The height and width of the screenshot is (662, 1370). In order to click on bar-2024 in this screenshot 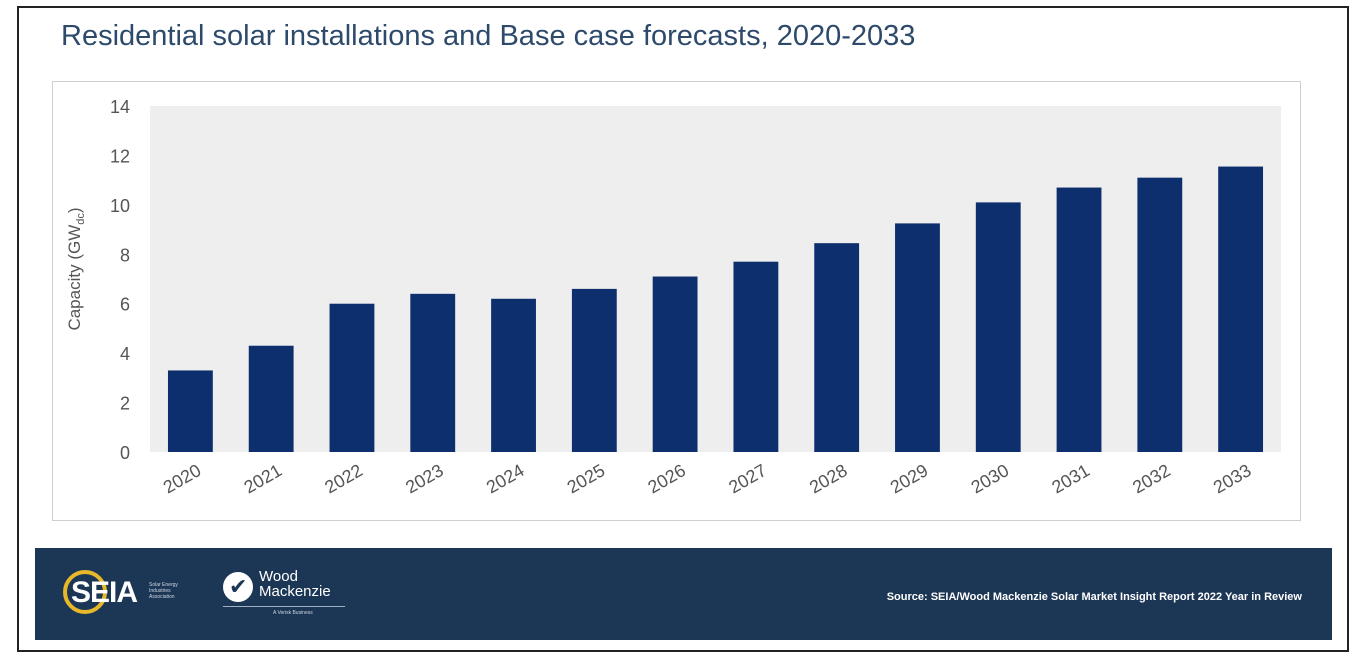, I will do `click(513, 375)`.